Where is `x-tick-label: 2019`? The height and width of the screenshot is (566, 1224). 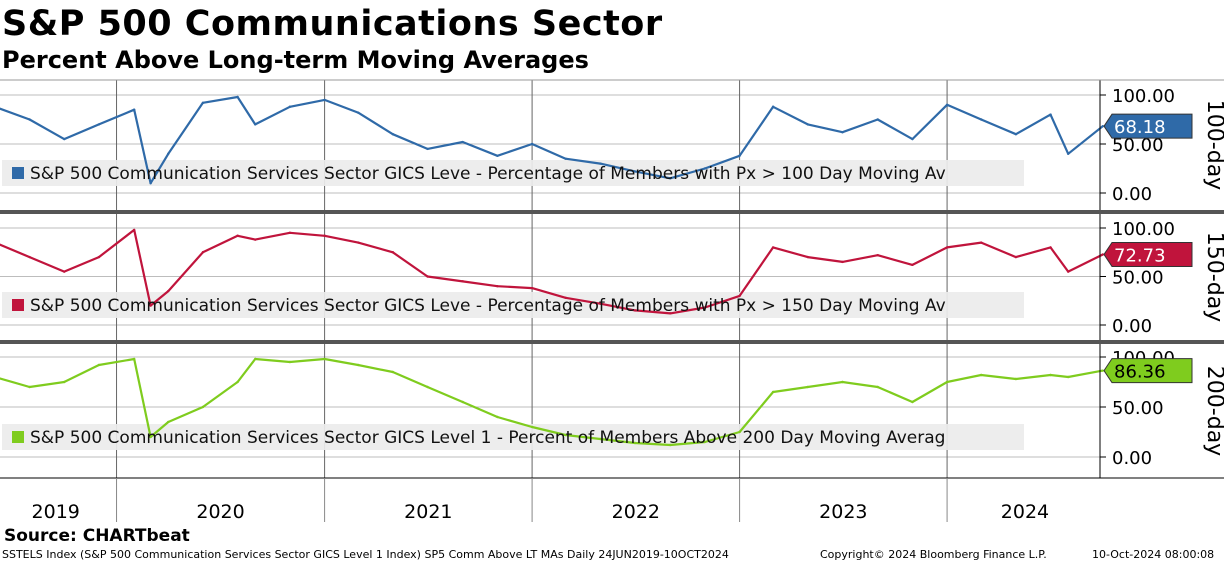 x-tick-label: 2019 is located at coordinates (56, 512).